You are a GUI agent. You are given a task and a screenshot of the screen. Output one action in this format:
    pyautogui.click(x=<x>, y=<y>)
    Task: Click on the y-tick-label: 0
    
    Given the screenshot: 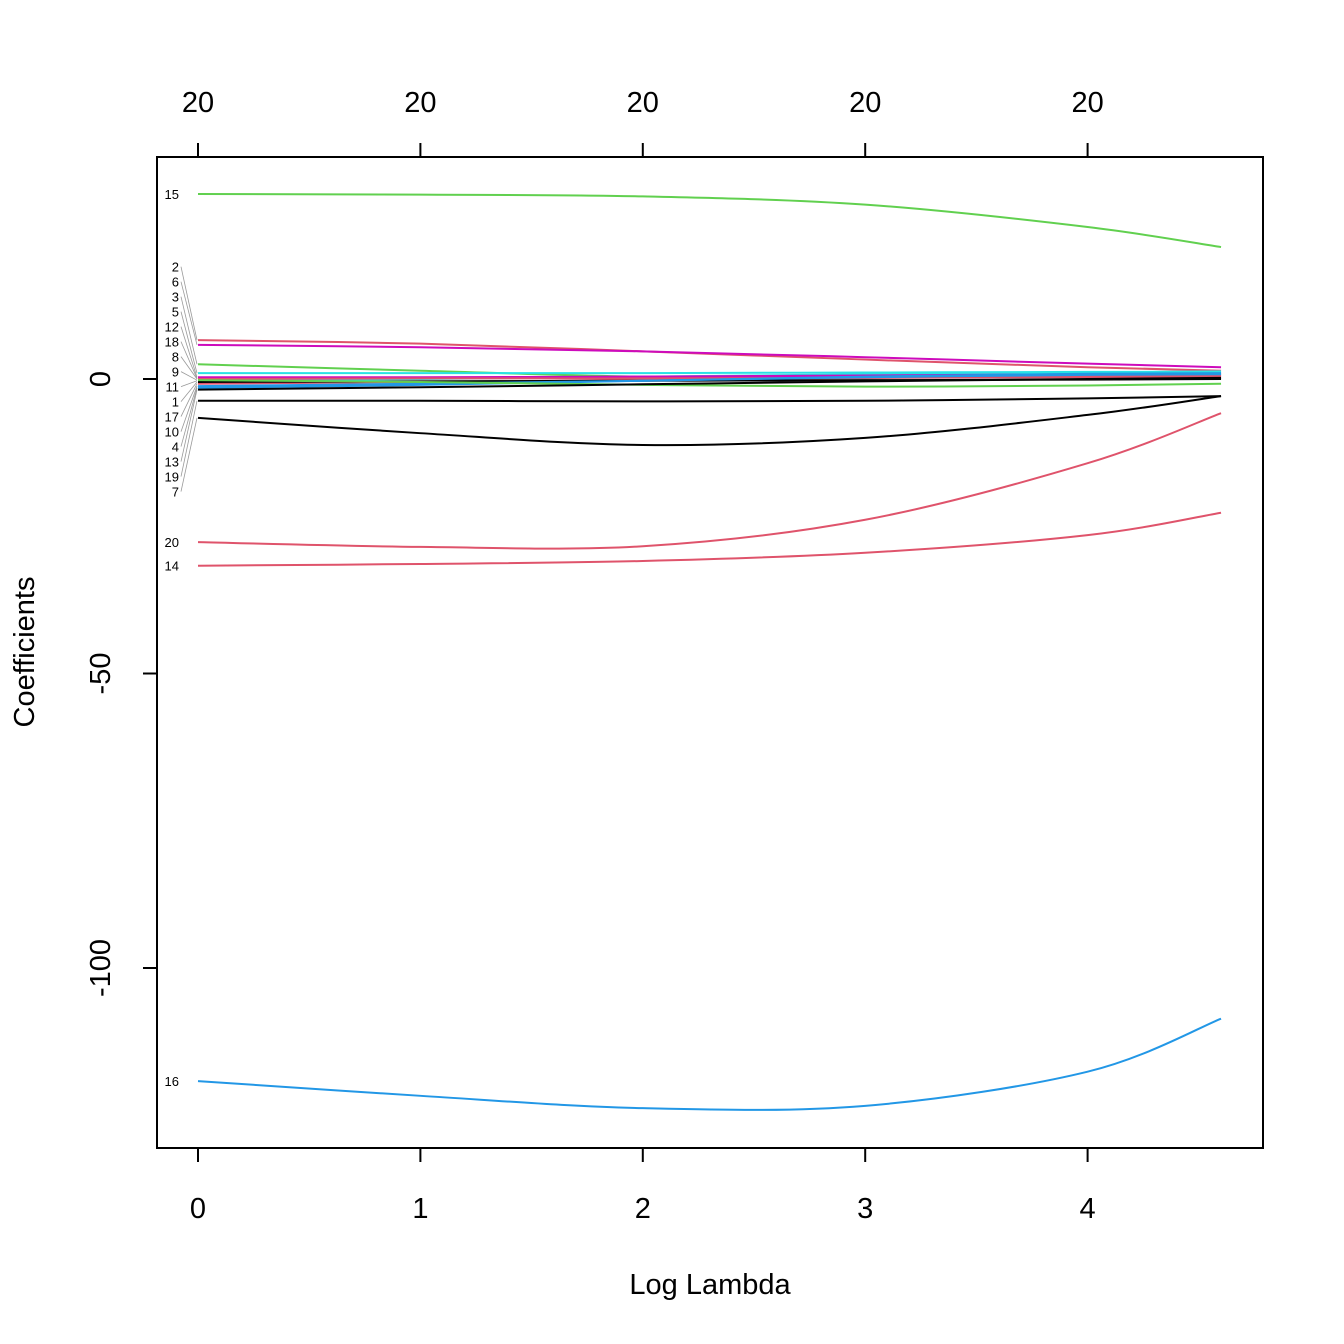 What is the action you would take?
    pyautogui.click(x=101, y=379)
    